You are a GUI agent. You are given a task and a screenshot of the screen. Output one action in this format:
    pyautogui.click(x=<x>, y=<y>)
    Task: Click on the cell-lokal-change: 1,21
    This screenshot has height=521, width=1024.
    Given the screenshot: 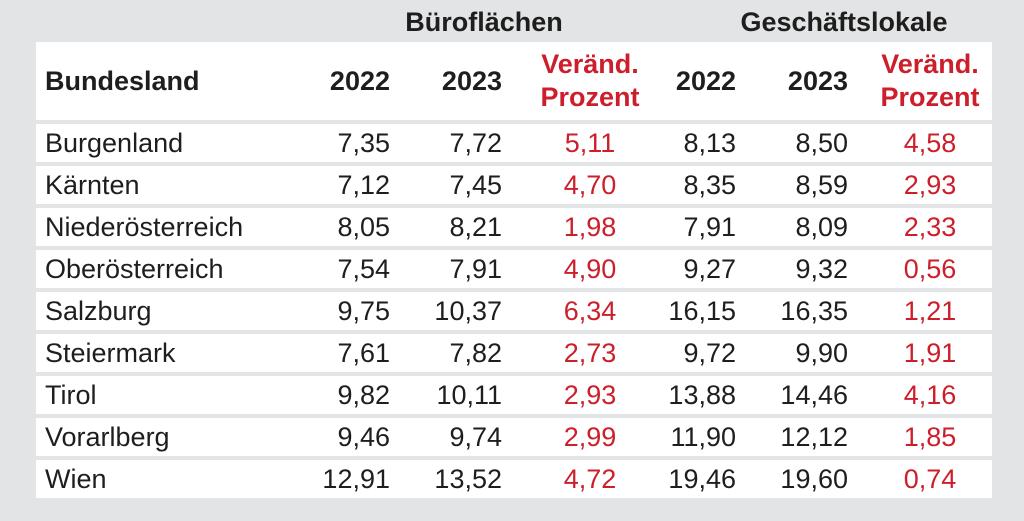 What is the action you would take?
    pyautogui.click(x=930, y=311)
    